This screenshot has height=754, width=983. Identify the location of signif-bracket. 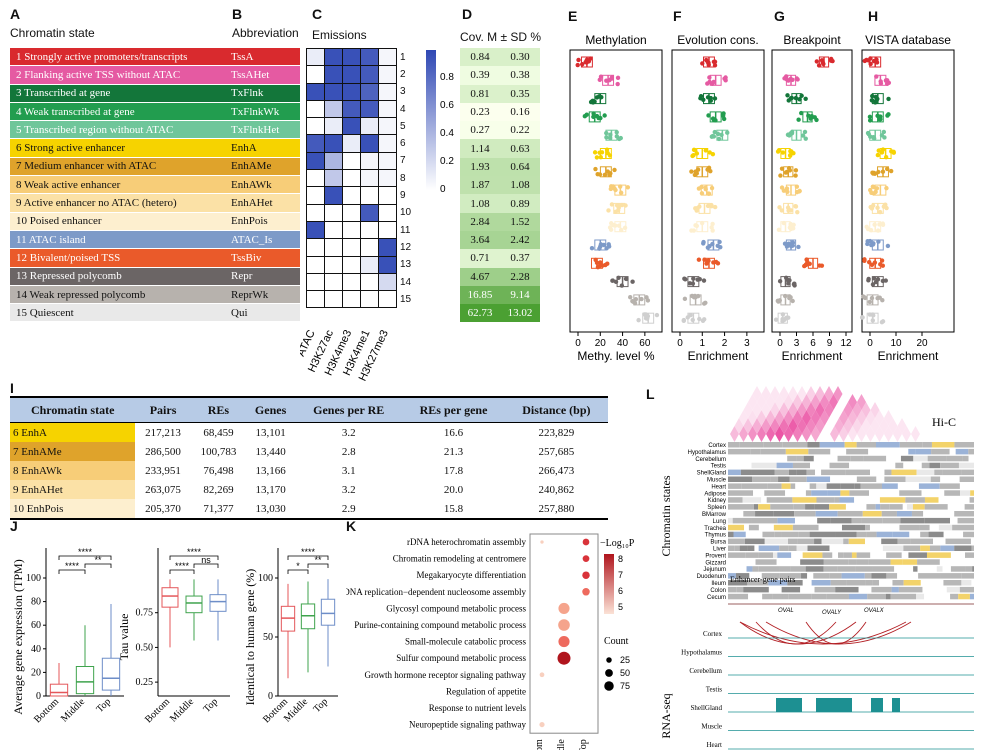
(298, 571).